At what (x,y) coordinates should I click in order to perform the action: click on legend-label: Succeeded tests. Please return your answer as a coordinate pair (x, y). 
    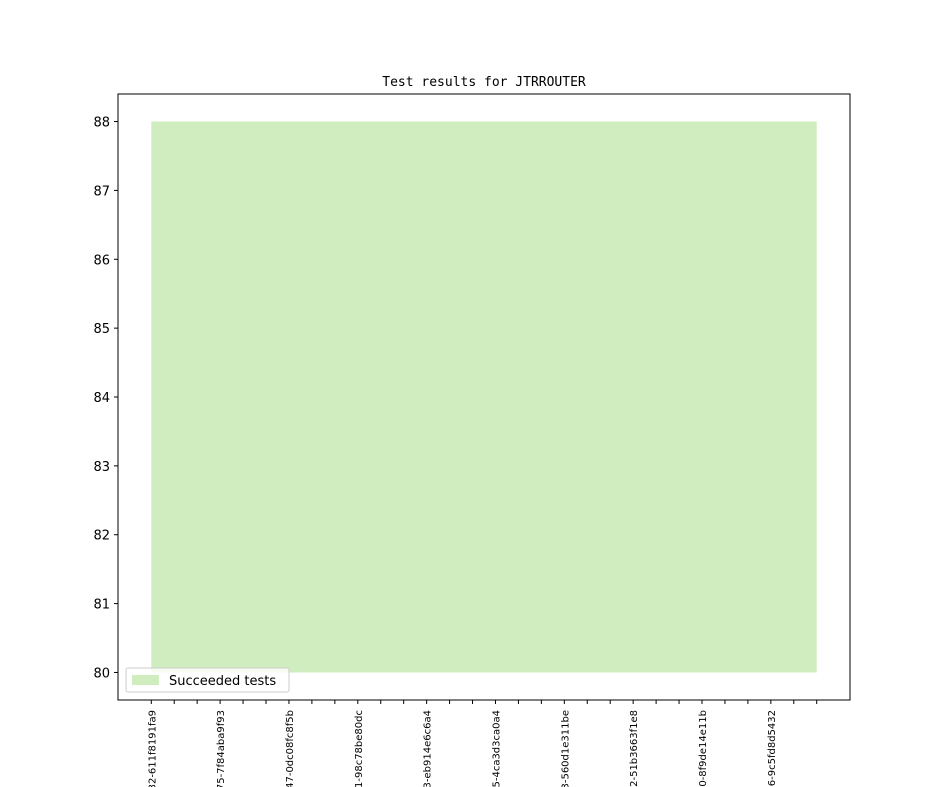
    Looking at the image, I should click on (222, 681).